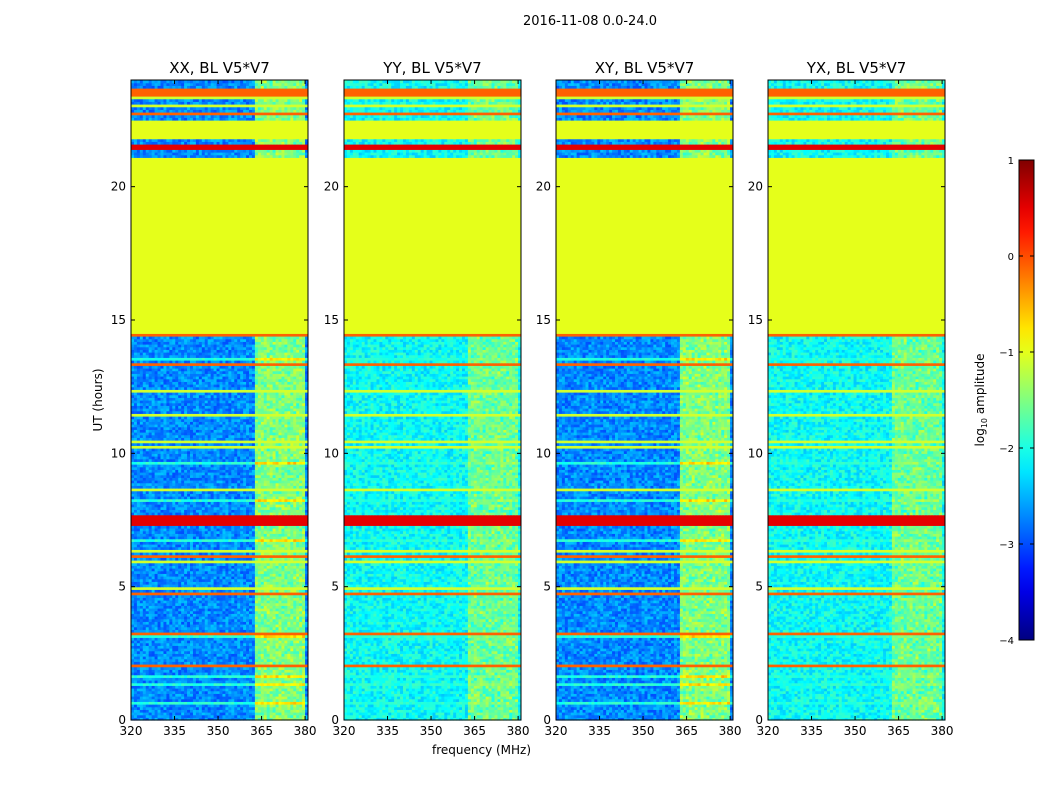 The width and height of the screenshot is (1050, 800). I want to click on colorbar-tick-label: −4, so click(1006, 641).